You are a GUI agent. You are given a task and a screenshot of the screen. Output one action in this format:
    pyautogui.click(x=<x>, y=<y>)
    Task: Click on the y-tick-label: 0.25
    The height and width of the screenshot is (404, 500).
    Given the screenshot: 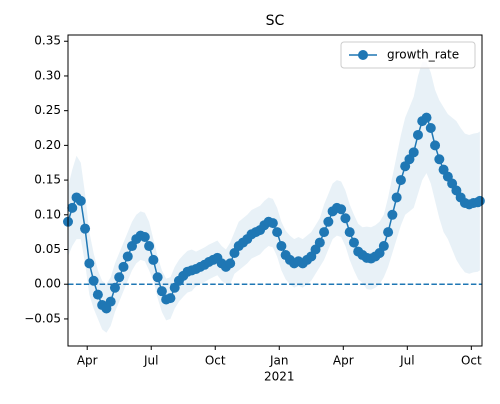 What is the action you would take?
    pyautogui.click(x=47, y=110)
    